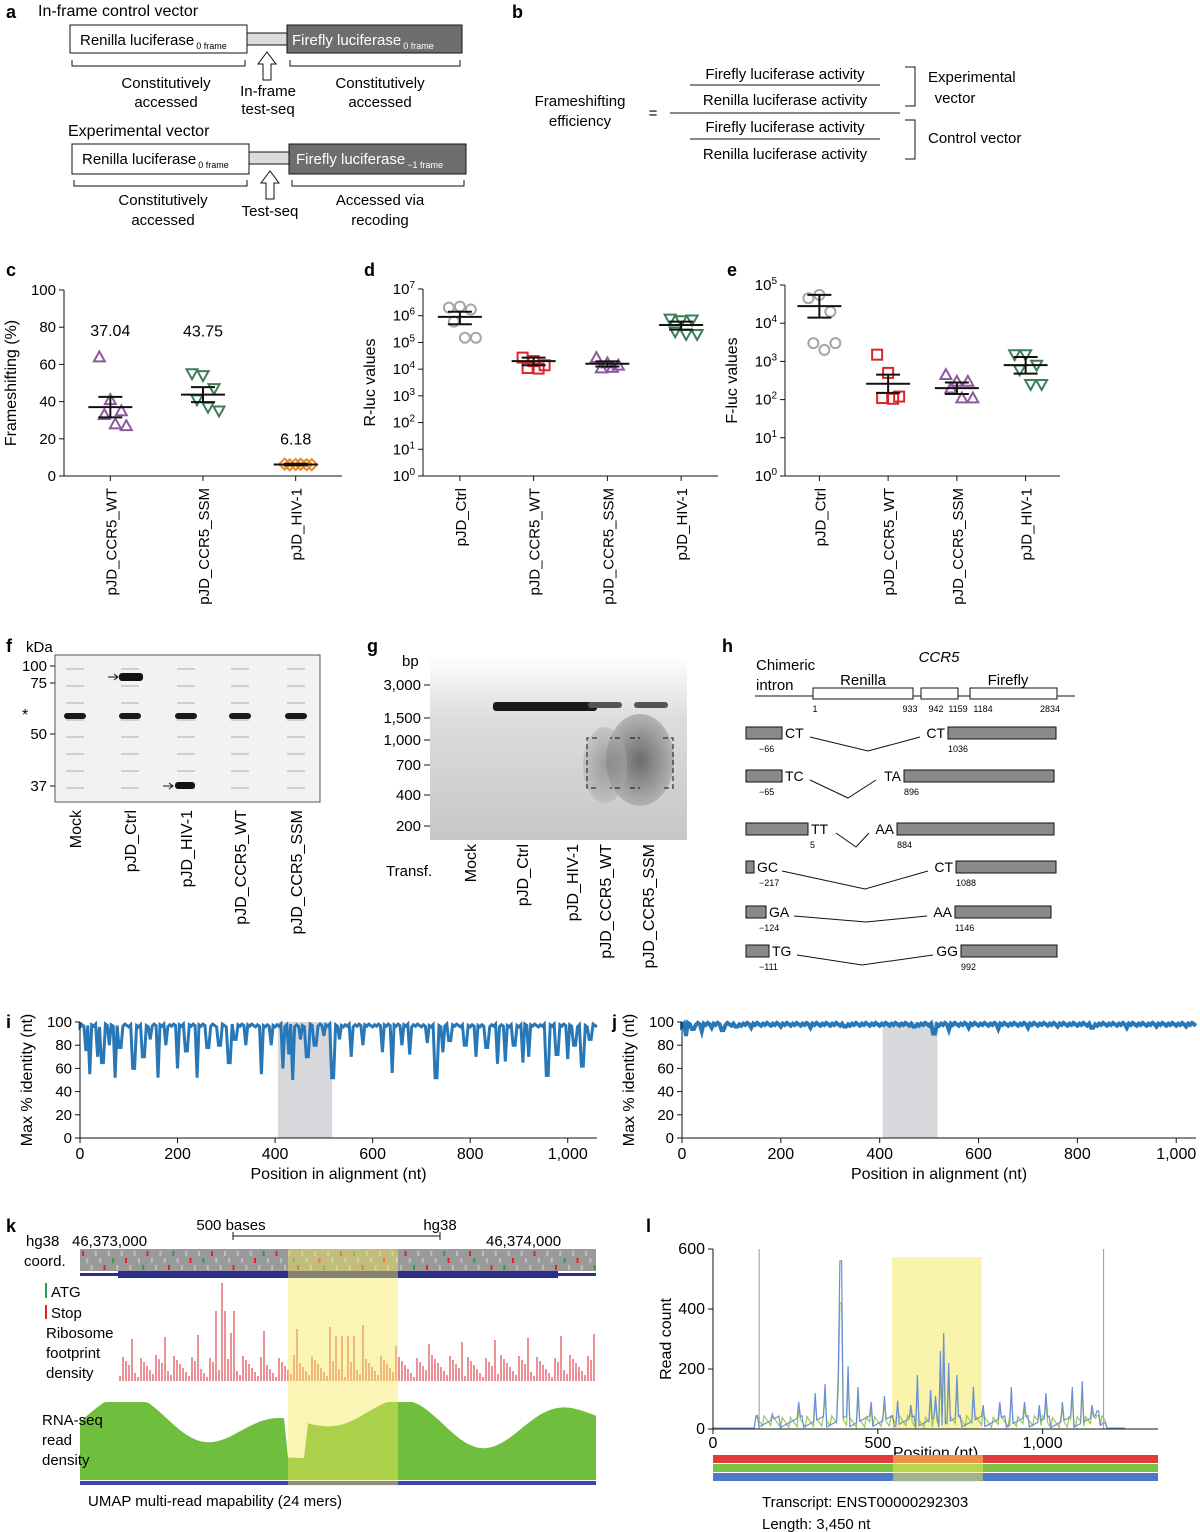 This screenshot has height=1532, width=1200. Describe the element at coordinates (404, 423) in the screenshot. I see `y-tick-label: 10²` at that location.